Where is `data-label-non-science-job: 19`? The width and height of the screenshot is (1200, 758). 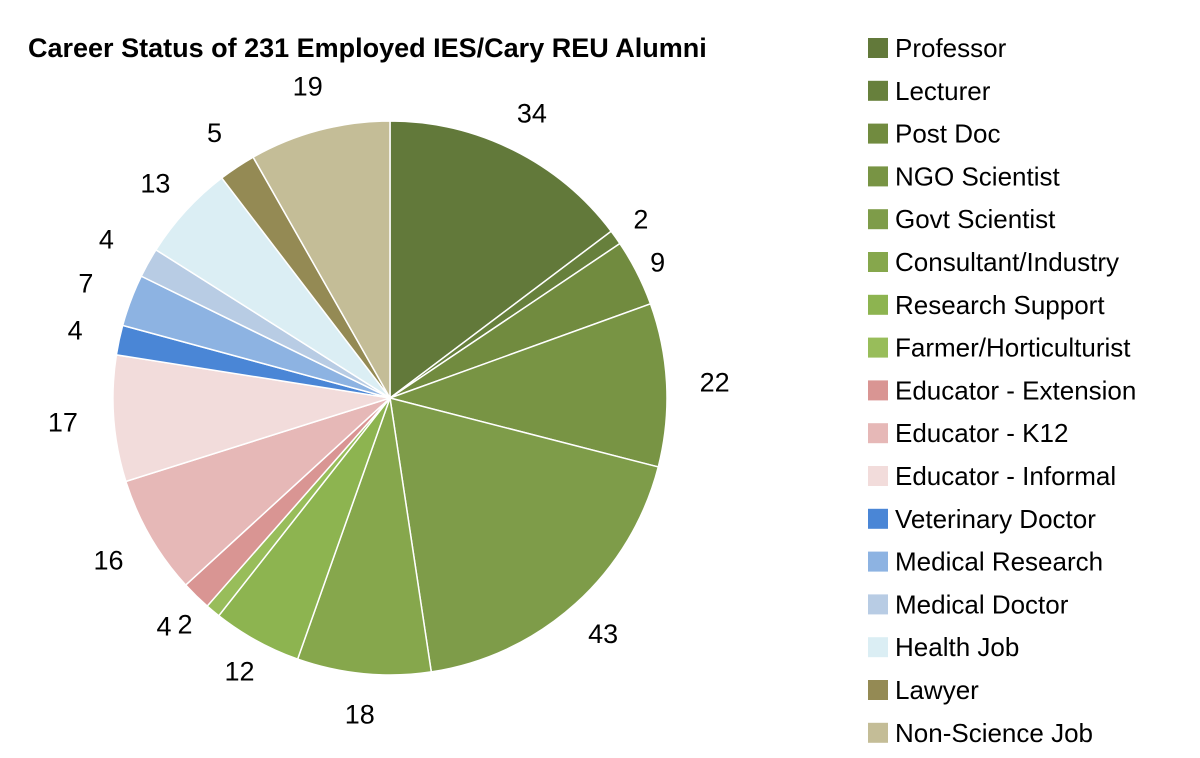
data-label-non-science-job: 19 is located at coordinates (308, 87).